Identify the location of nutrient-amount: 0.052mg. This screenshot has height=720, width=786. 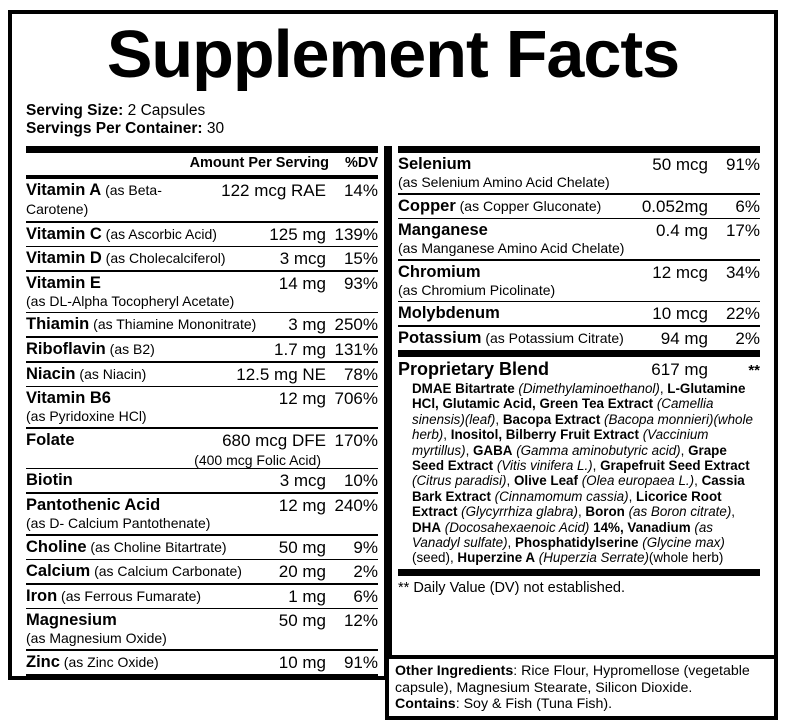
(674, 206).